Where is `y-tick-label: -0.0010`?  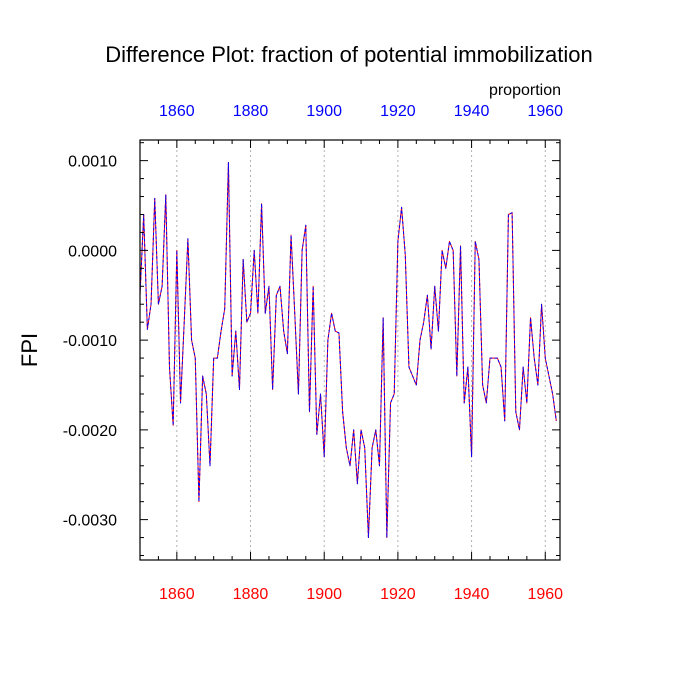
y-tick-label: -0.0010 is located at coordinates (90, 341).